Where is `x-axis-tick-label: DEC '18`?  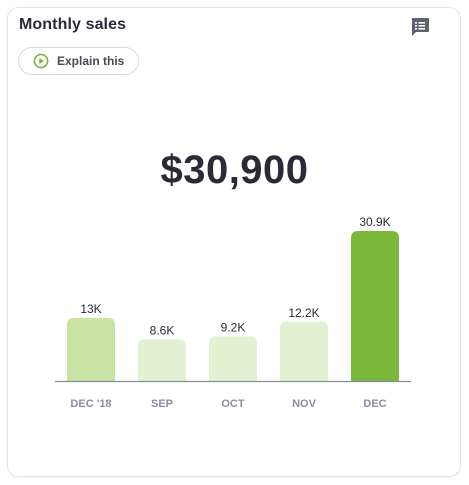
x-axis-tick-label: DEC '18 is located at coordinates (90, 404).